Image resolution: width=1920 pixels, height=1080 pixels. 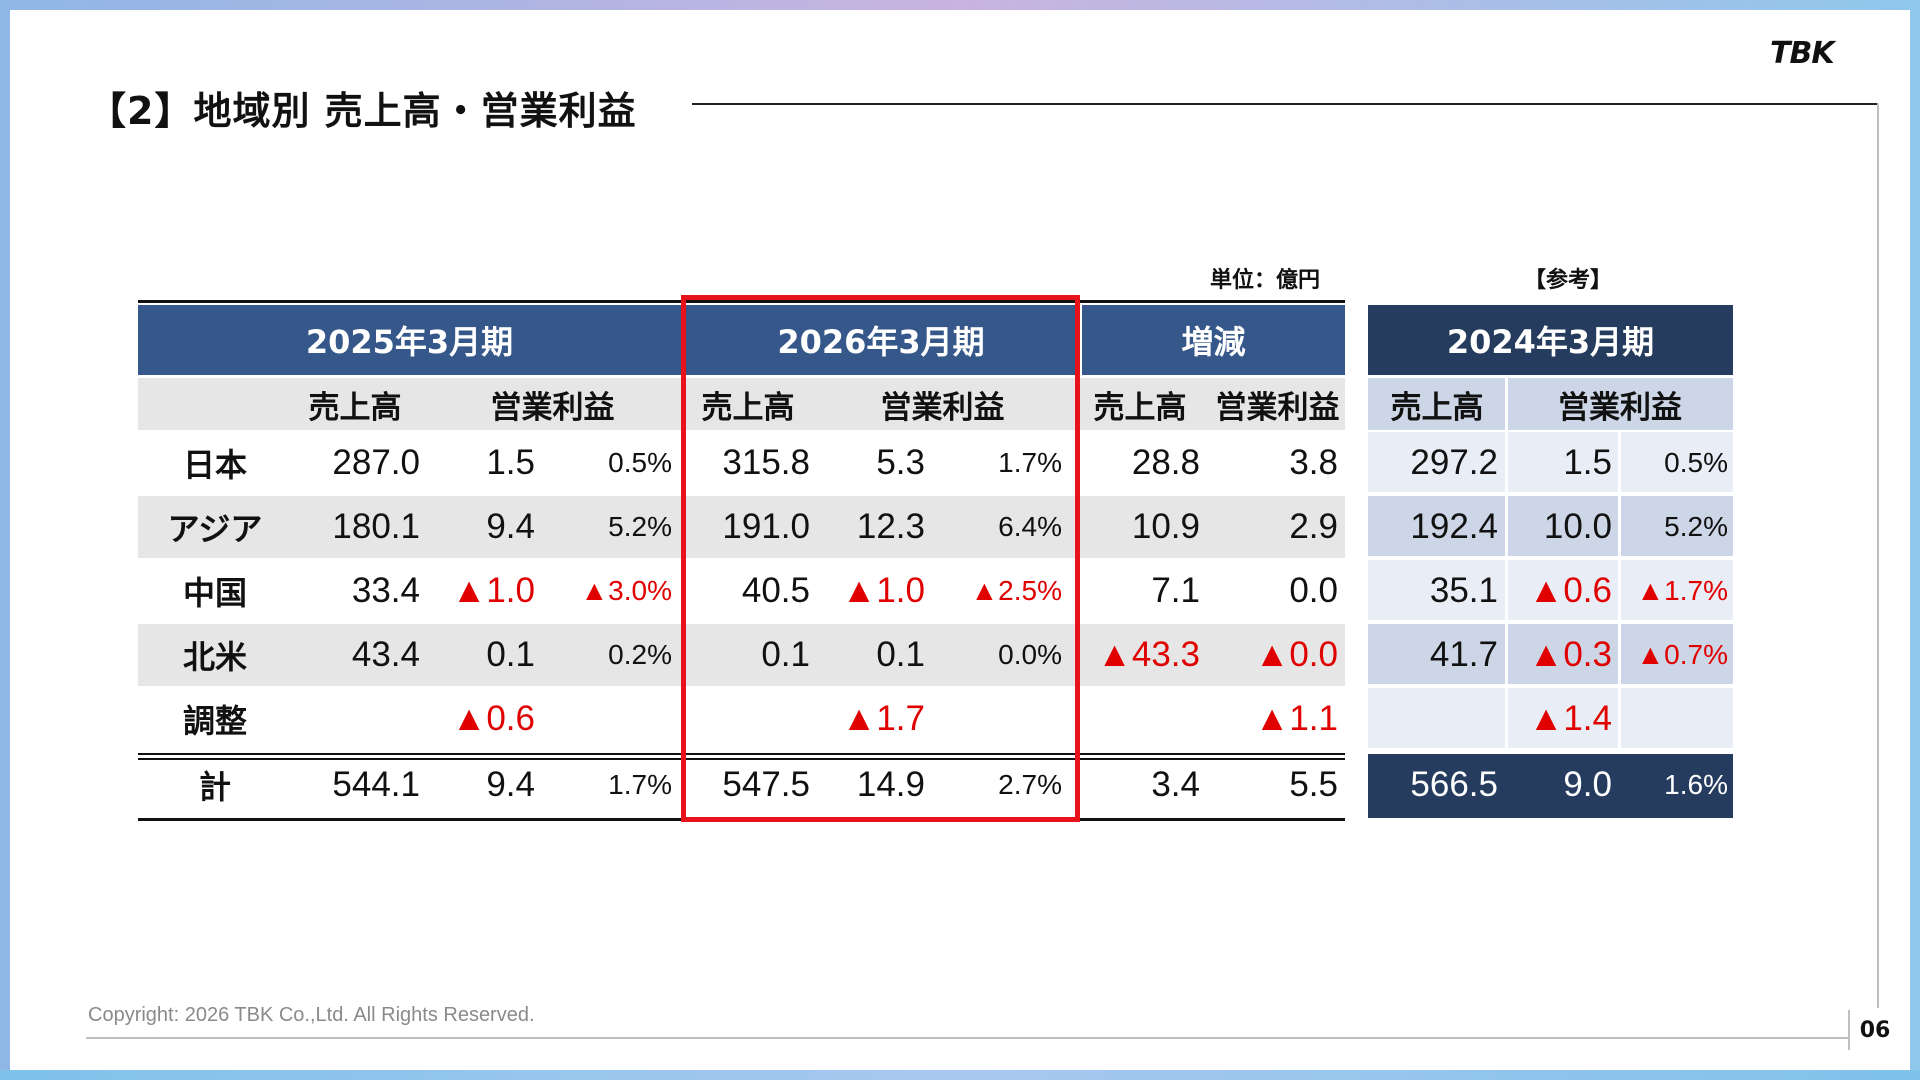 What do you see at coordinates (967, 1038) in the screenshot?
I see `bottom-divider` at bounding box center [967, 1038].